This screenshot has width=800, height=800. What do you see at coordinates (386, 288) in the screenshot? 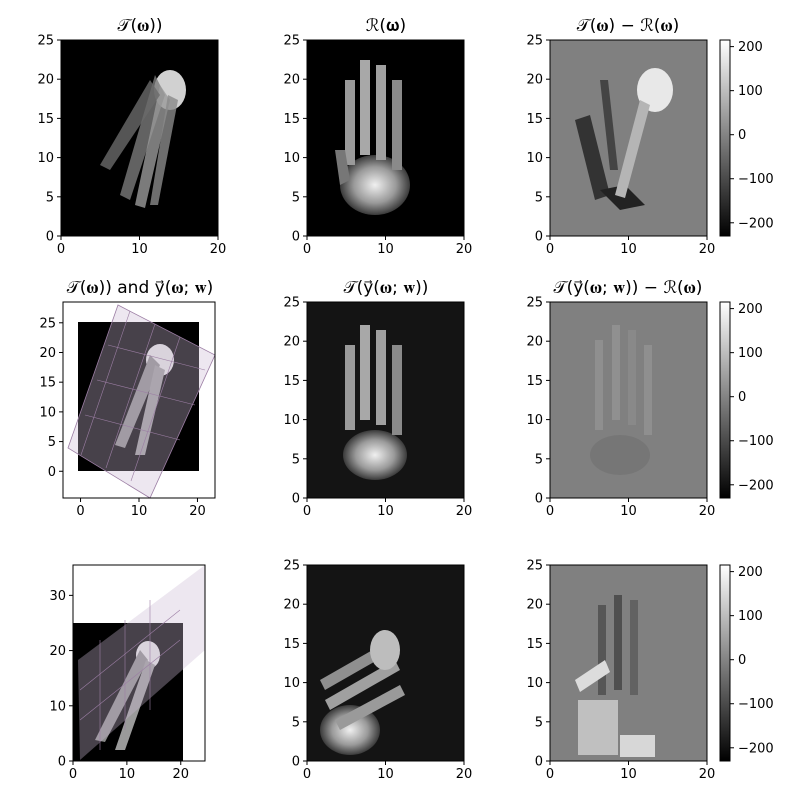
I see `panel-title: 𝒯(y⃗(𝛚; 𝐰))` at bounding box center [386, 288].